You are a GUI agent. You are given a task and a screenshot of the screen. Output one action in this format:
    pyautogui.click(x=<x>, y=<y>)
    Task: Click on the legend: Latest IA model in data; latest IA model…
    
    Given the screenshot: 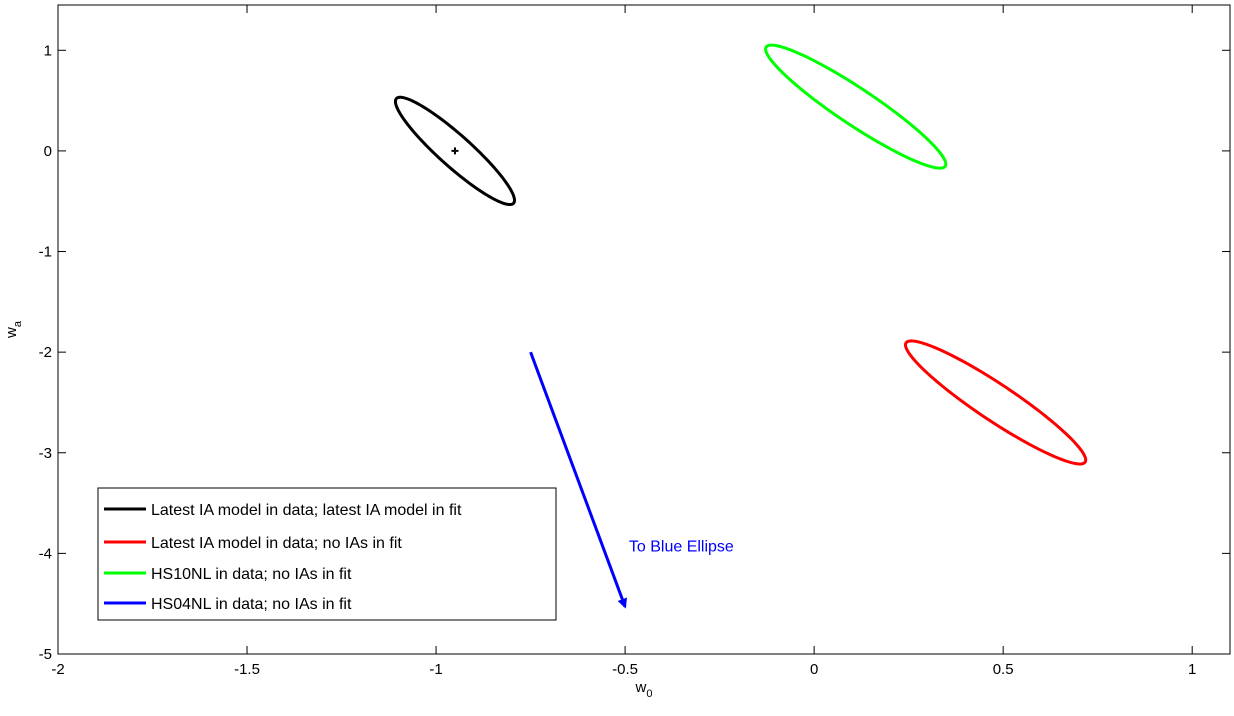 What is the action you would take?
    pyautogui.click(x=327, y=554)
    